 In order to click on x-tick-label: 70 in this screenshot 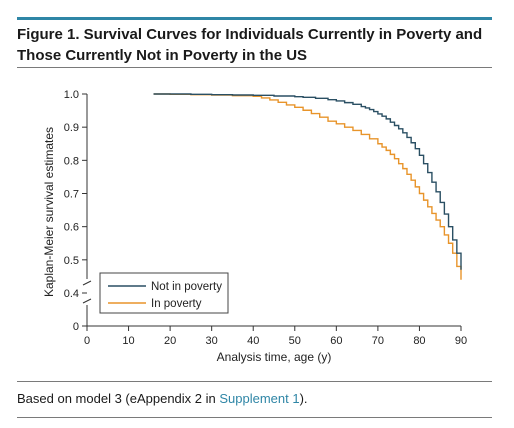, I will do `click(378, 341)`.